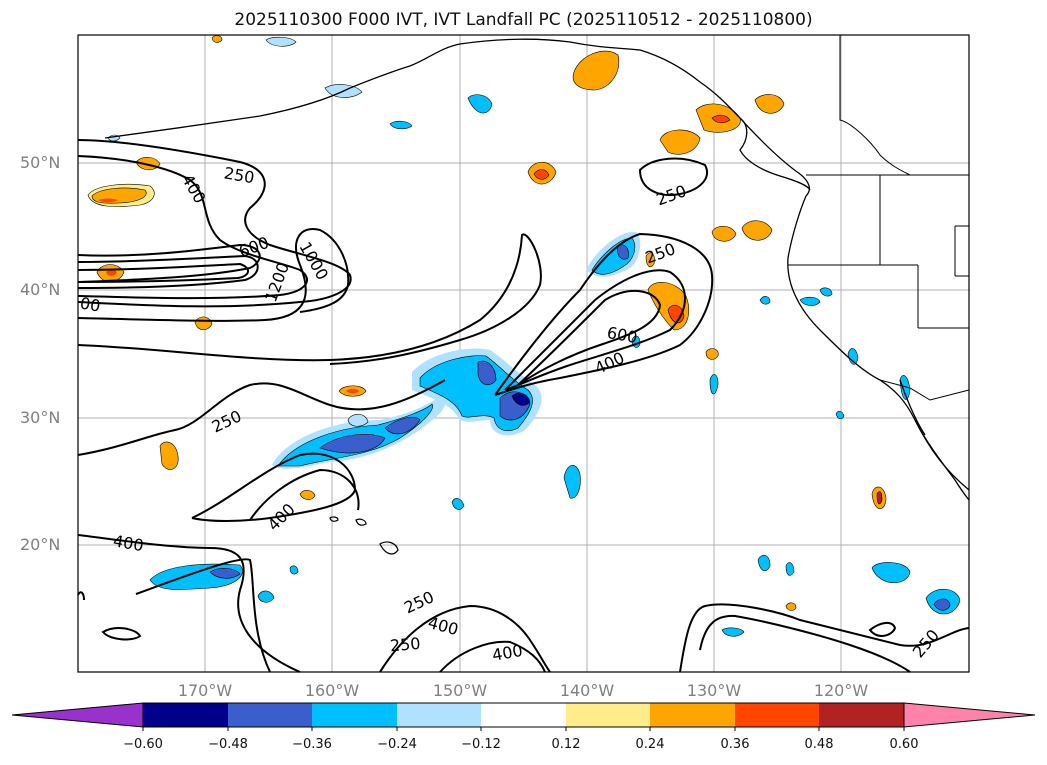 This screenshot has width=1047, height=765. Describe the element at coordinates (673, 176) in the screenshot. I see `ivt-contour-250-top` at that location.